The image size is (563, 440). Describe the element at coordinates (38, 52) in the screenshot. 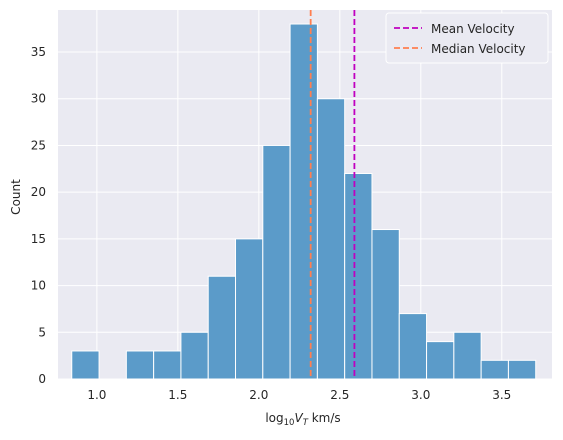

I see `y-tick-label: 35` at that location.